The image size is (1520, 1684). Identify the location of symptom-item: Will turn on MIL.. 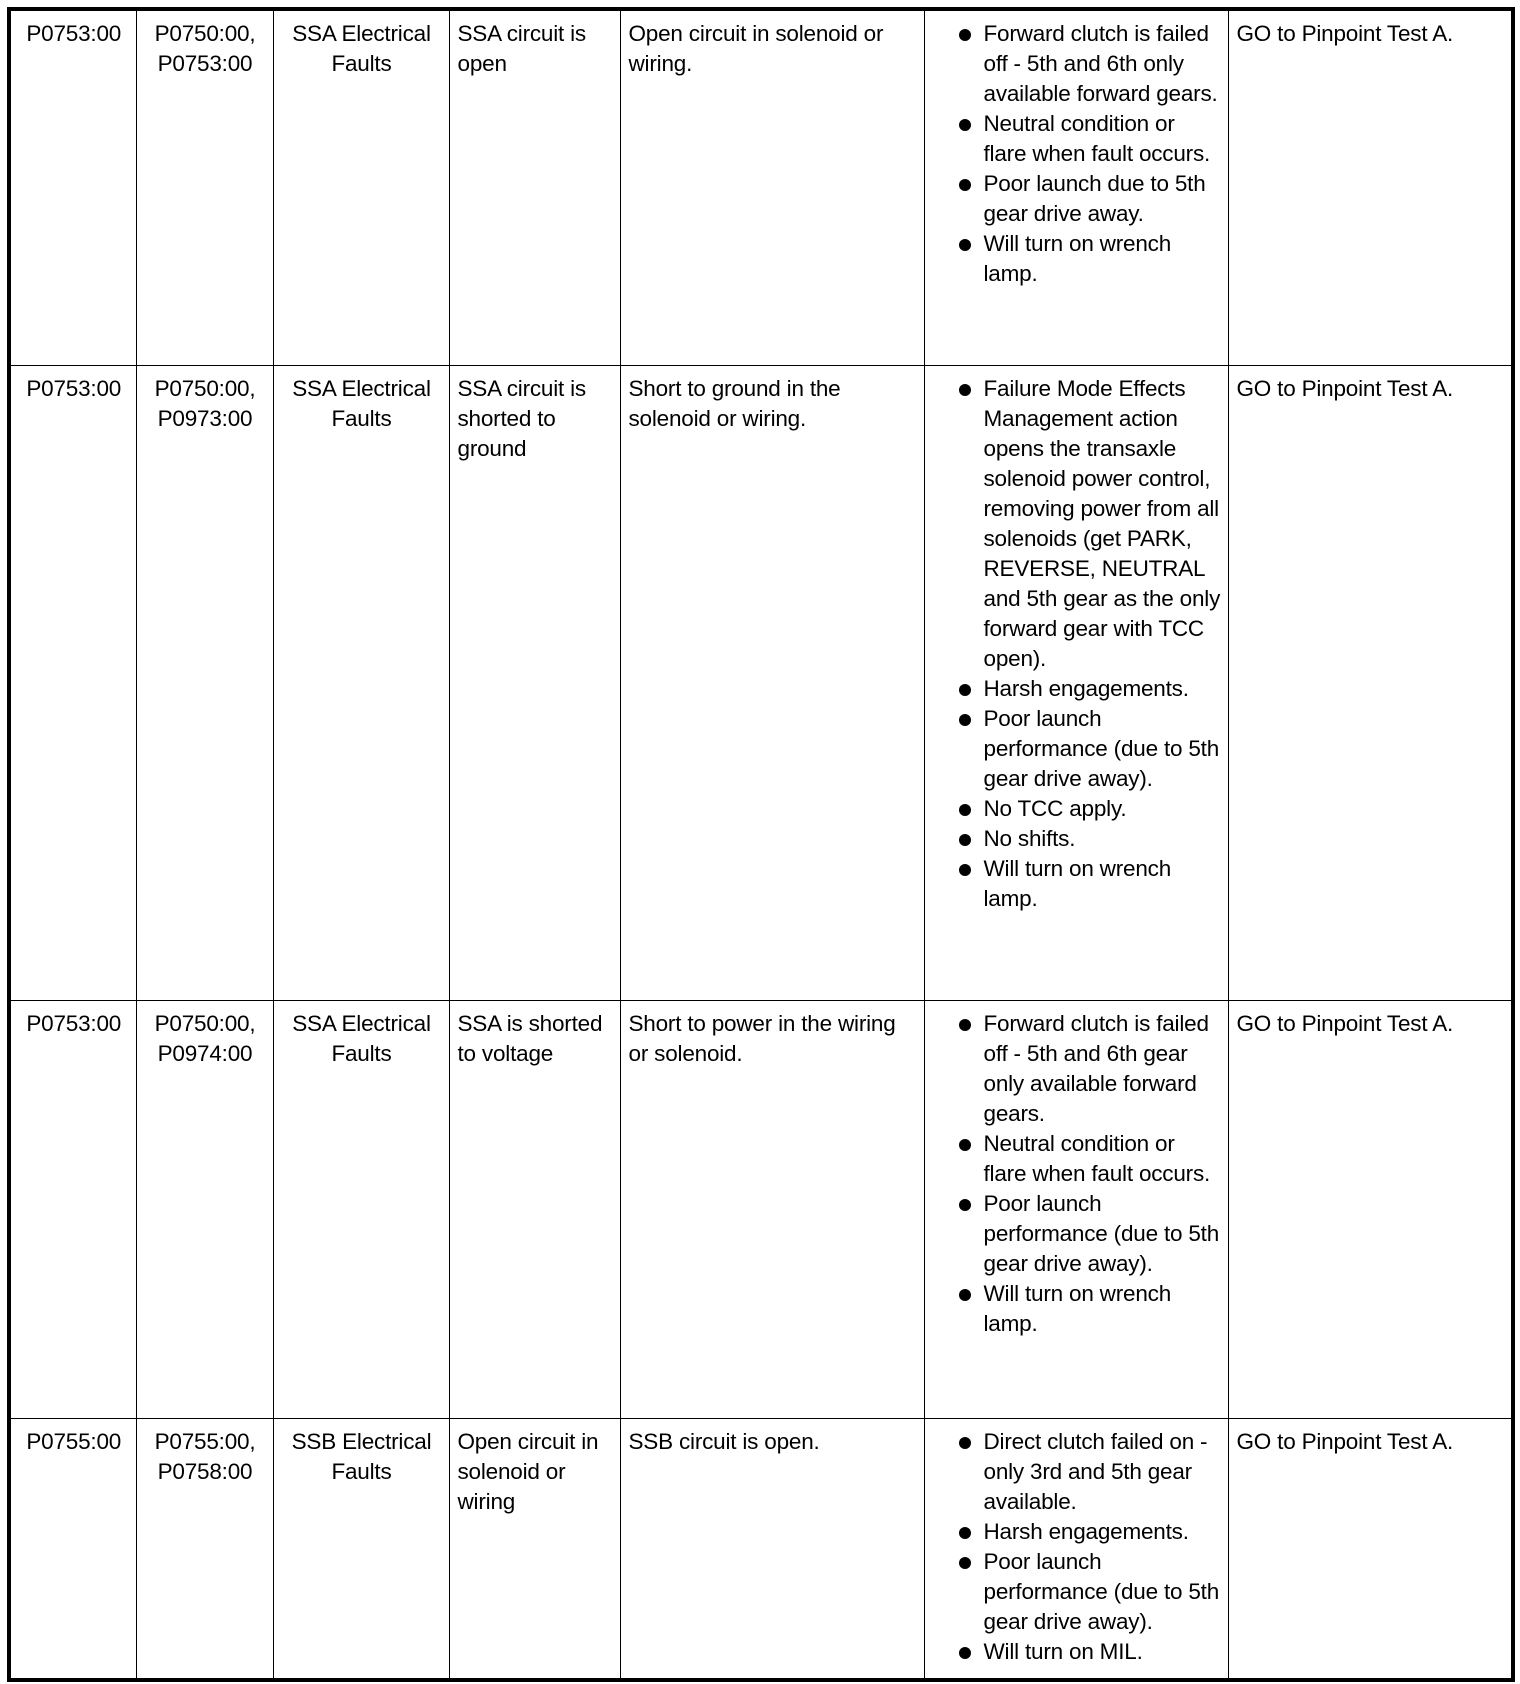
(1077, 1652).